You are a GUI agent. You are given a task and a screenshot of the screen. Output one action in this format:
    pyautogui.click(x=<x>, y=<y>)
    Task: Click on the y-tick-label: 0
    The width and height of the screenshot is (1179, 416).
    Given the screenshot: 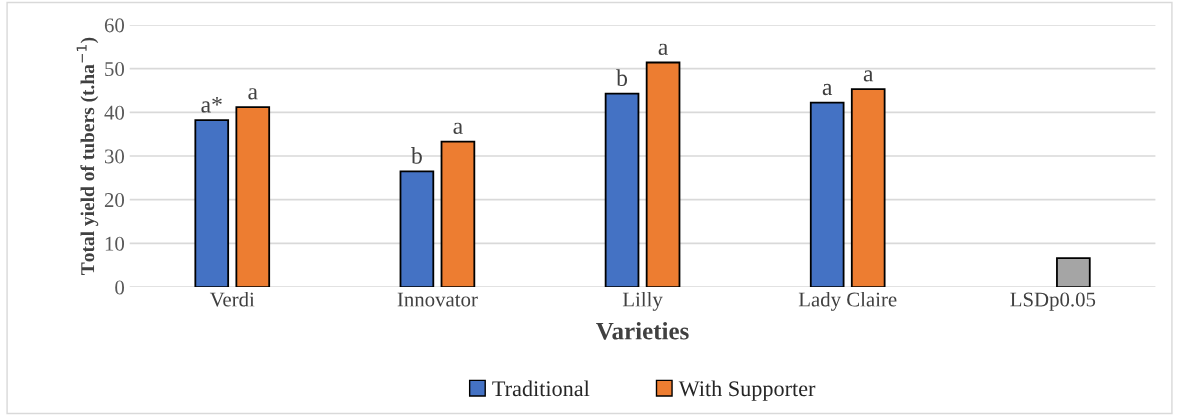 What is the action you would take?
    pyautogui.click(x=120, y=287)
    